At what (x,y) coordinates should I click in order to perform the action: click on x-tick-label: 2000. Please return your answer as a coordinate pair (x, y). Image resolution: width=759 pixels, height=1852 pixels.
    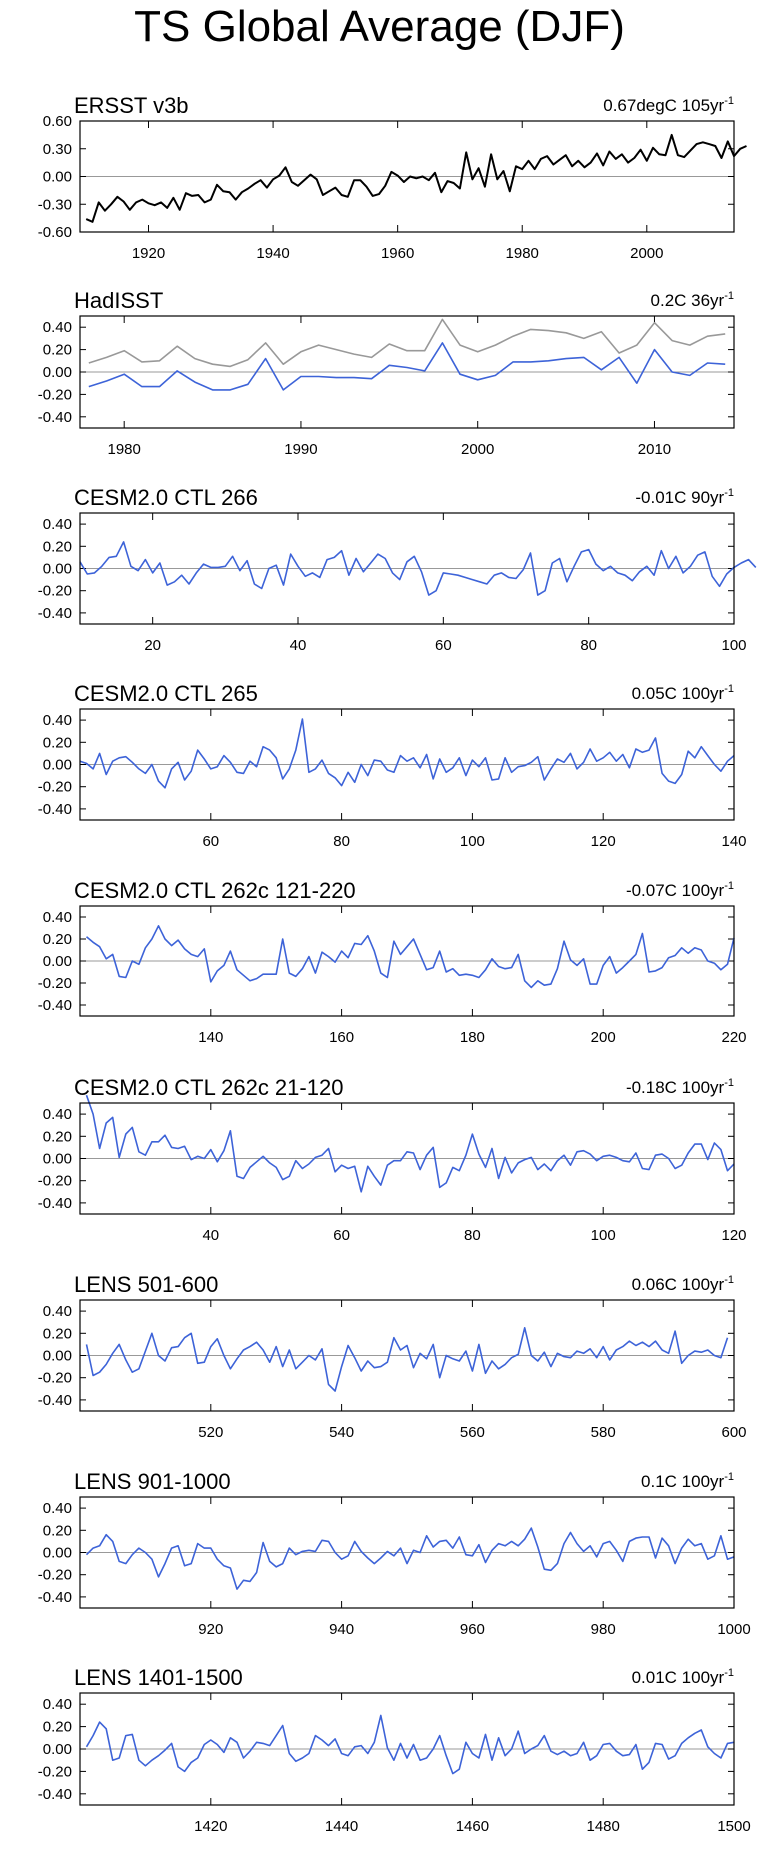
    Looking at the image, I should click on (477, 449).